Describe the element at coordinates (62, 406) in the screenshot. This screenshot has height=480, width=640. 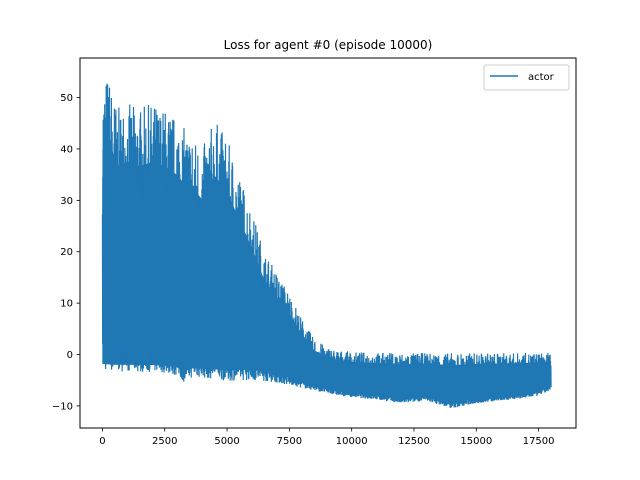
I see `y-tick-label: −10` at that location.